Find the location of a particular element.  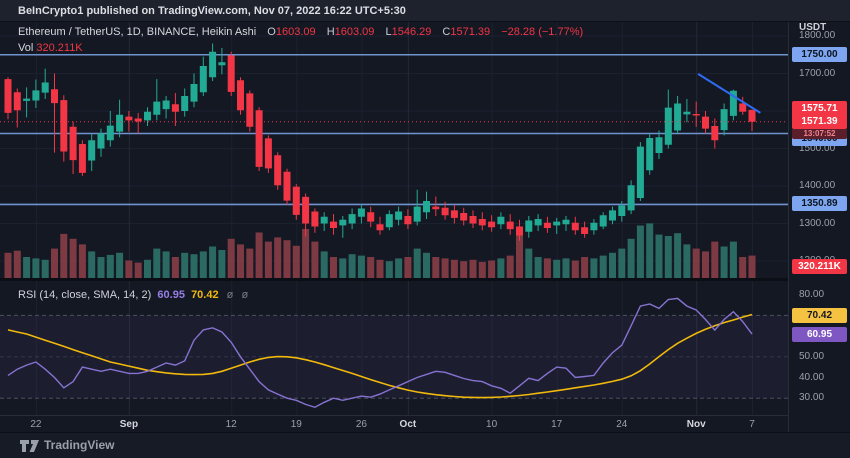

tradingview-brand: TradingView is located at coordinates (79, 445).